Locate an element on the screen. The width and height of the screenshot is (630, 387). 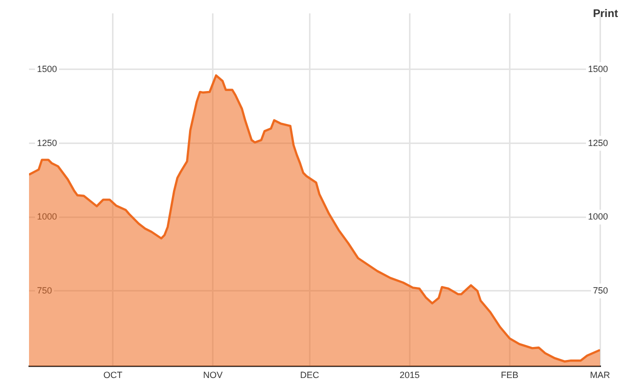
y2-tick-label: 1500 is located at coordinates (598, 69).